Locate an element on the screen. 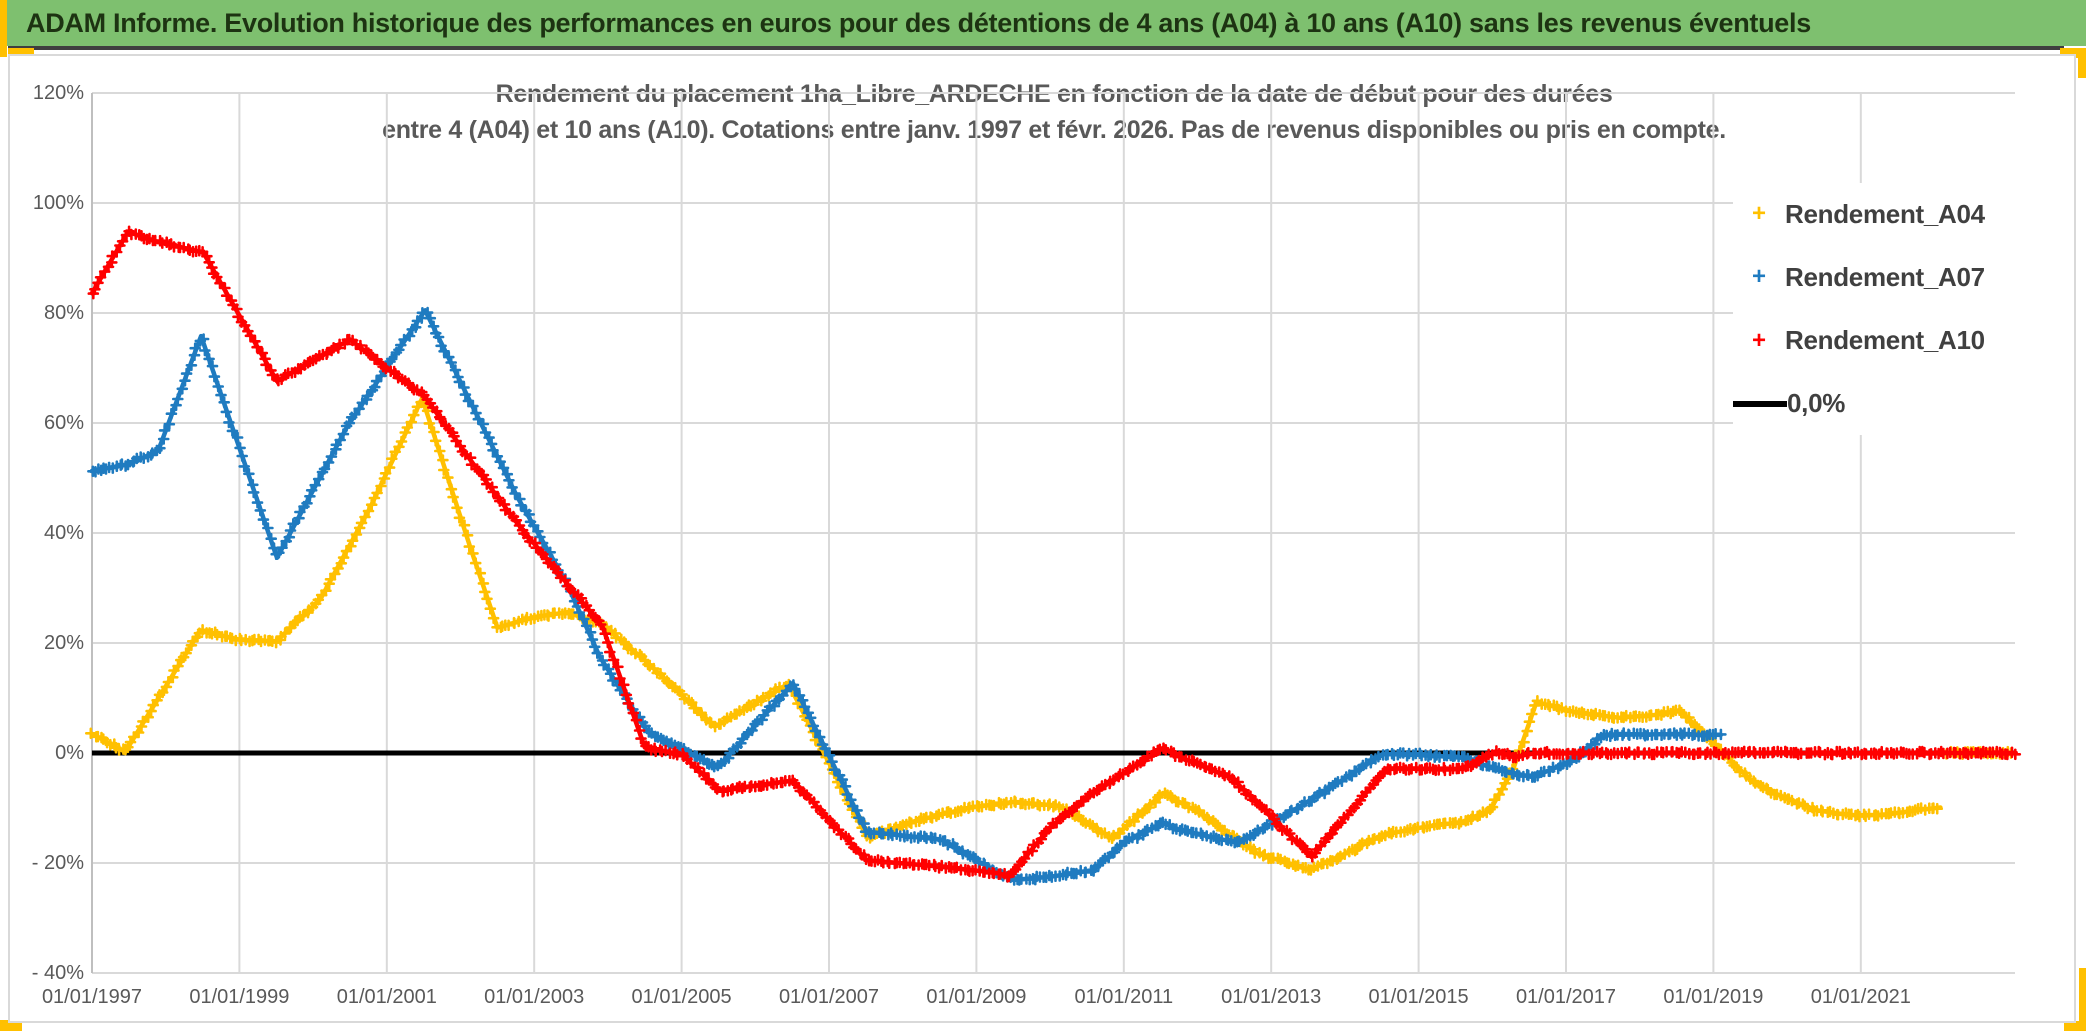 This screenshot has height=1031, width=2086. gold-accent-bottom-right-strip is located at coordinates (2082, 999).